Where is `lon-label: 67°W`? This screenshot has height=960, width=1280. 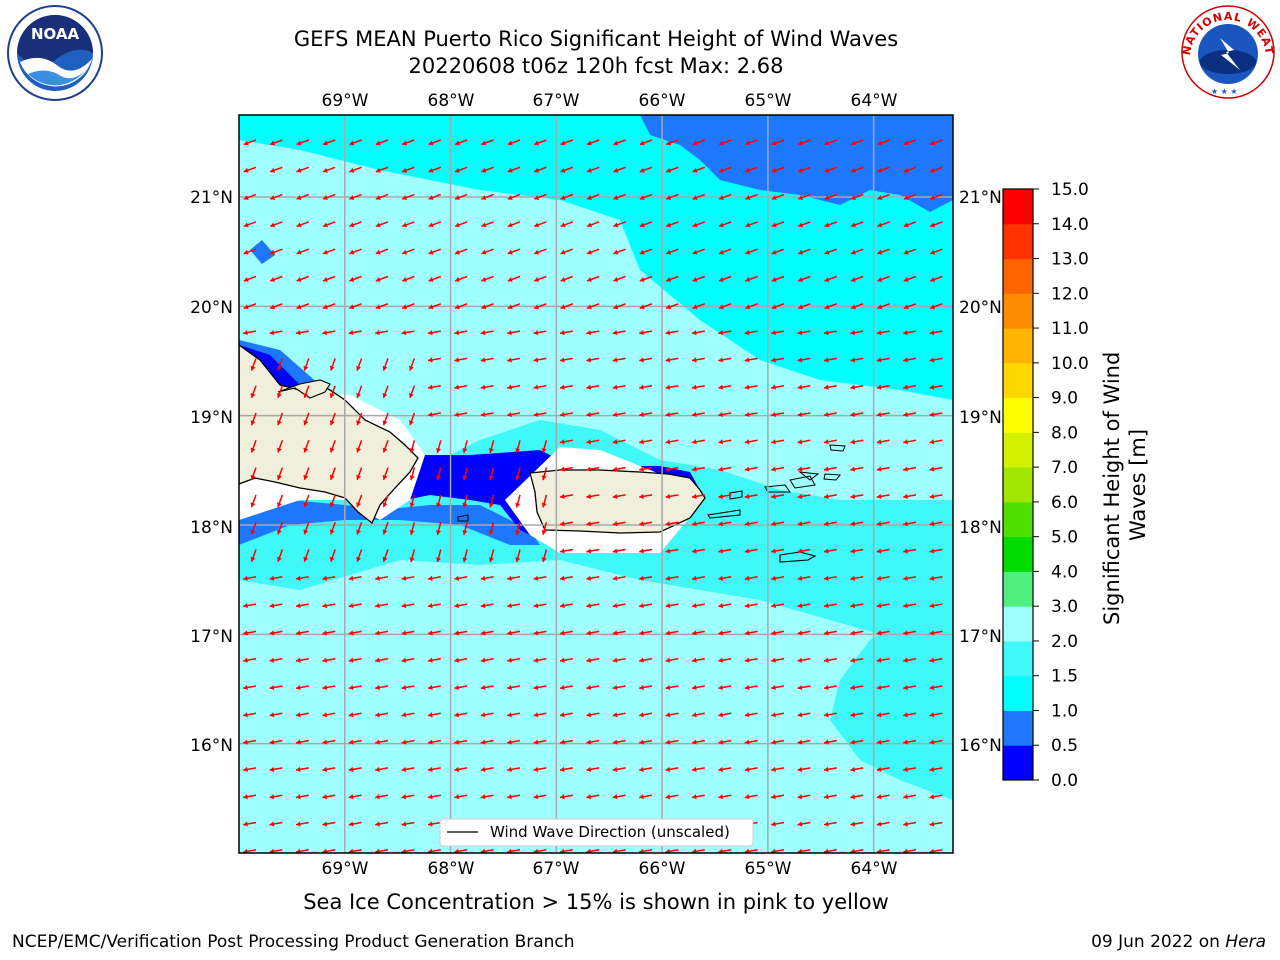 lon-label: 67°W is located at coordinates (556, 101).